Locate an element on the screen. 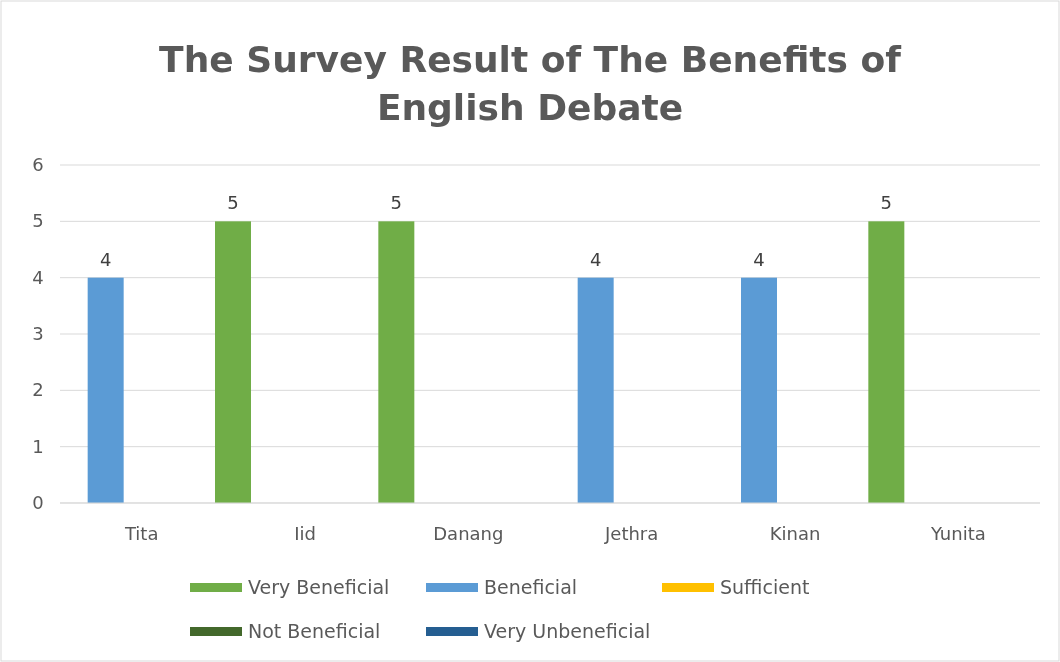  legend-label: Very Beneficial is located at coordinates (319, 587).